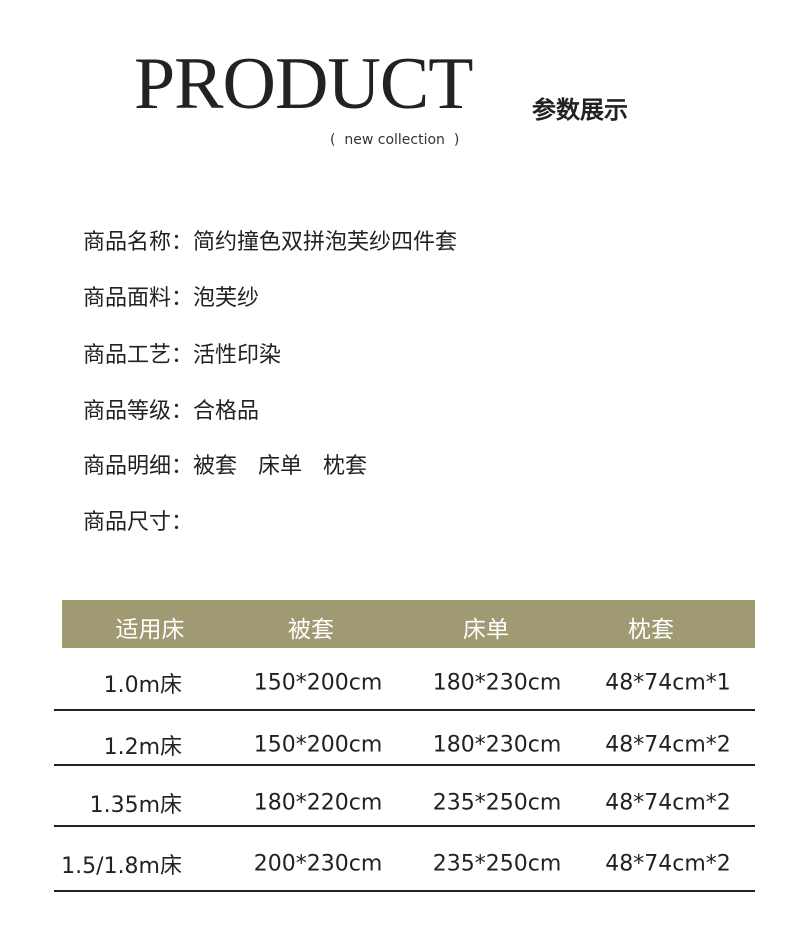 The height and width of the screenshot is (932, 790). What do you see at coordinates (142, 747) in the screenshot?
I see `table-cell: 1.2m床` at bounding box center [142, 747].